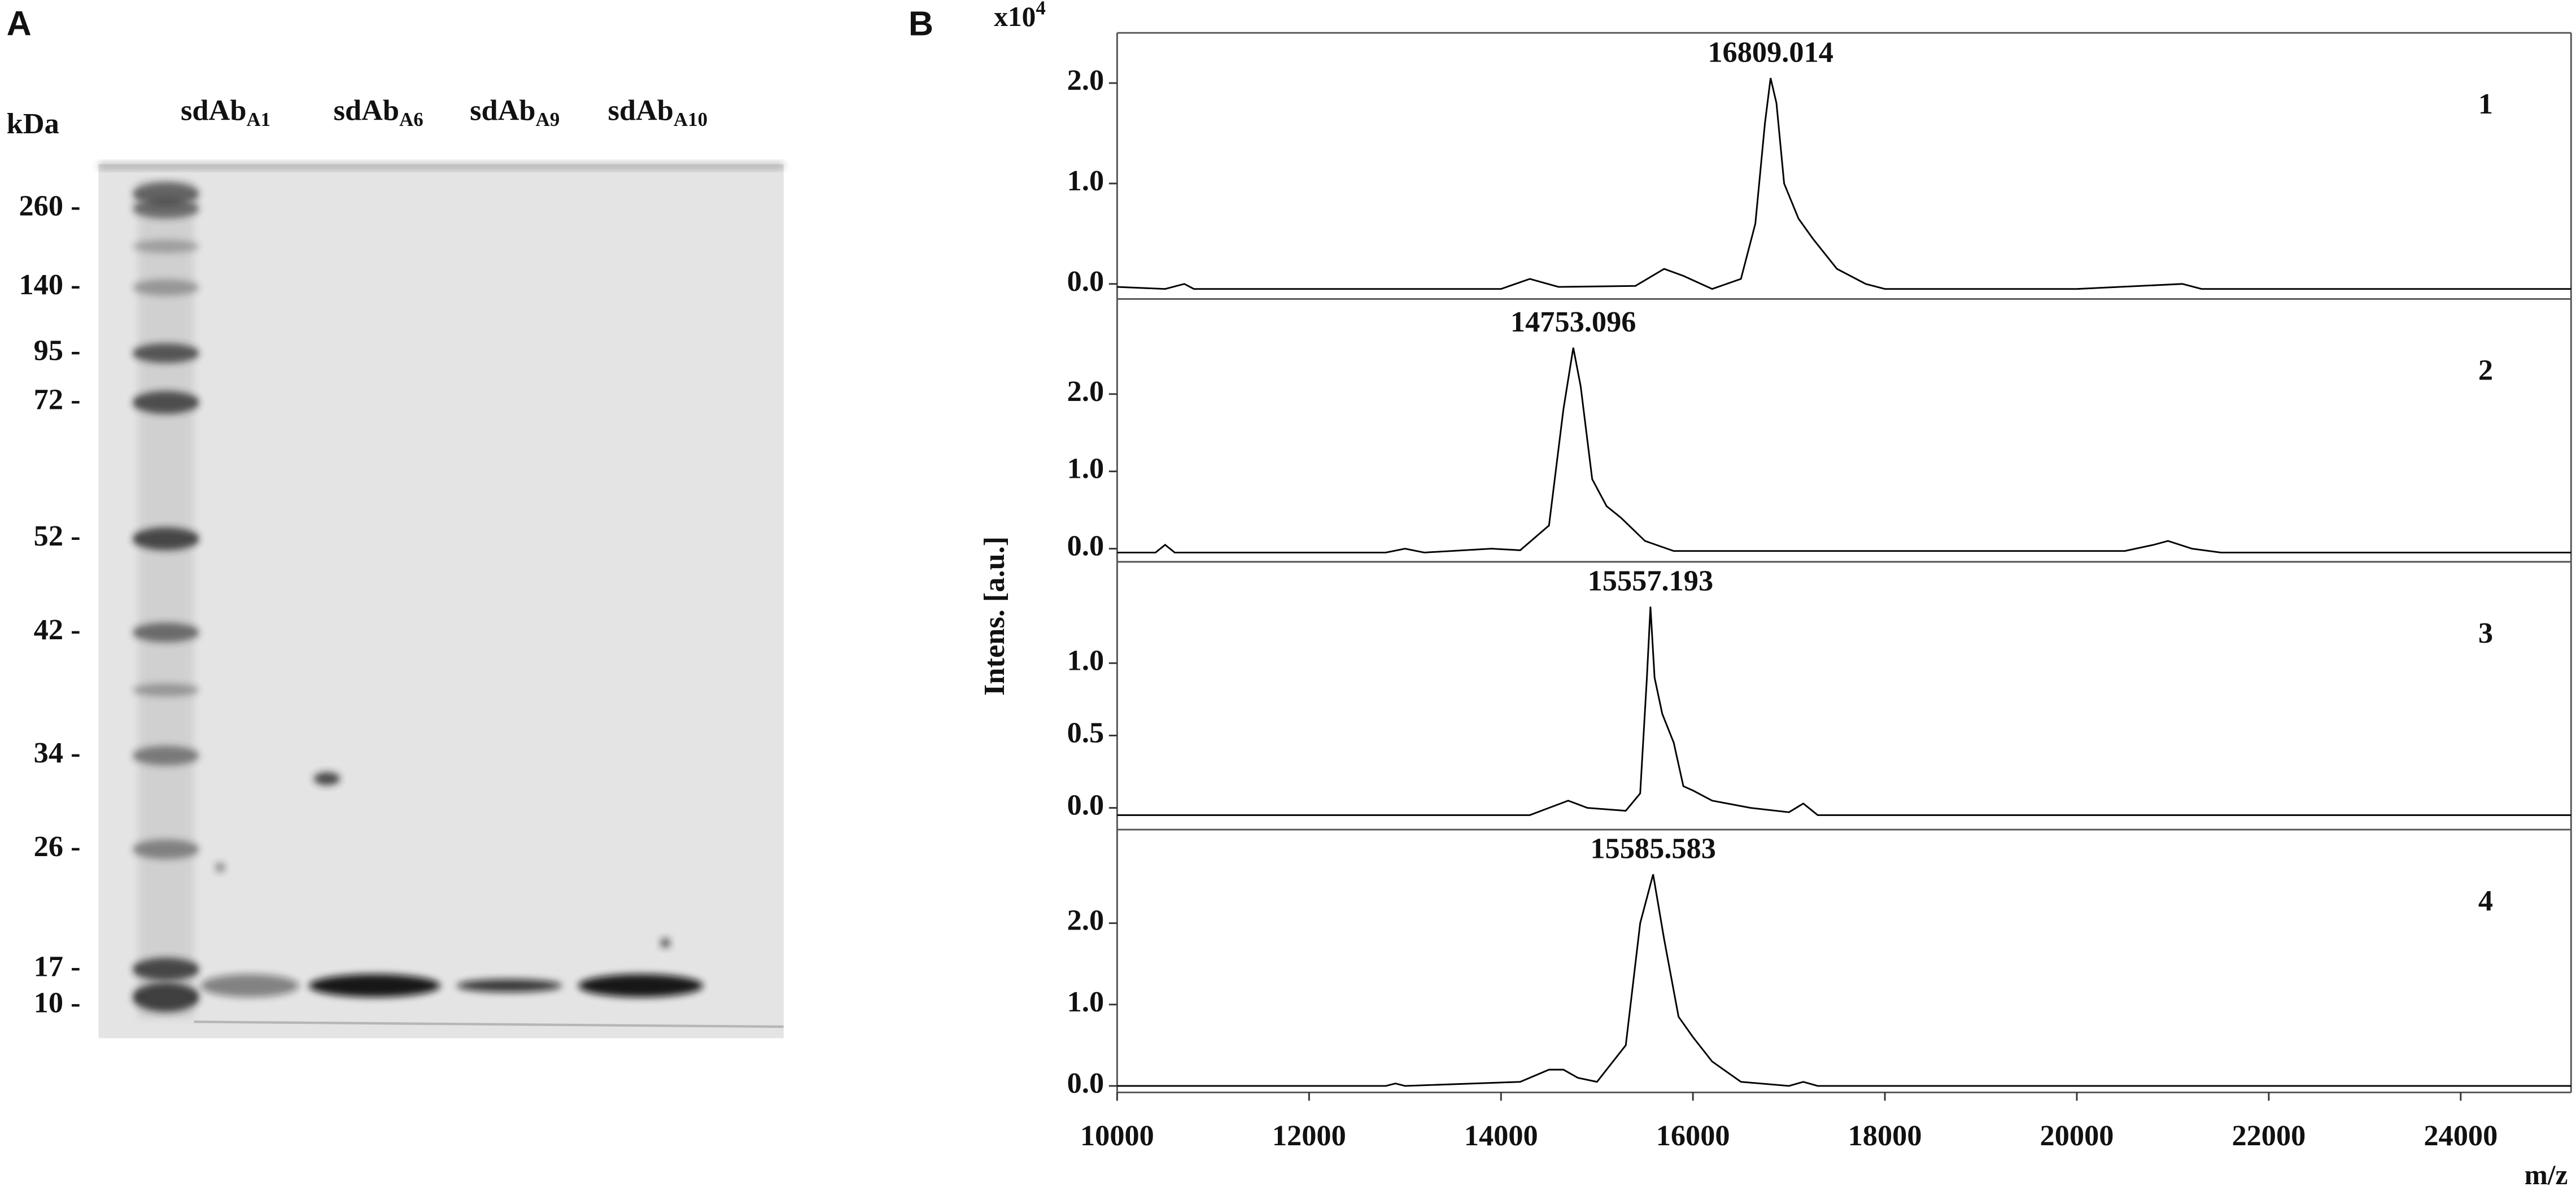 The image size is (2576, 1191). What do you see at coordinates (58, 350) in the screenshot?
I see `marker-label: 95 -` at bounding box center [58, 350].